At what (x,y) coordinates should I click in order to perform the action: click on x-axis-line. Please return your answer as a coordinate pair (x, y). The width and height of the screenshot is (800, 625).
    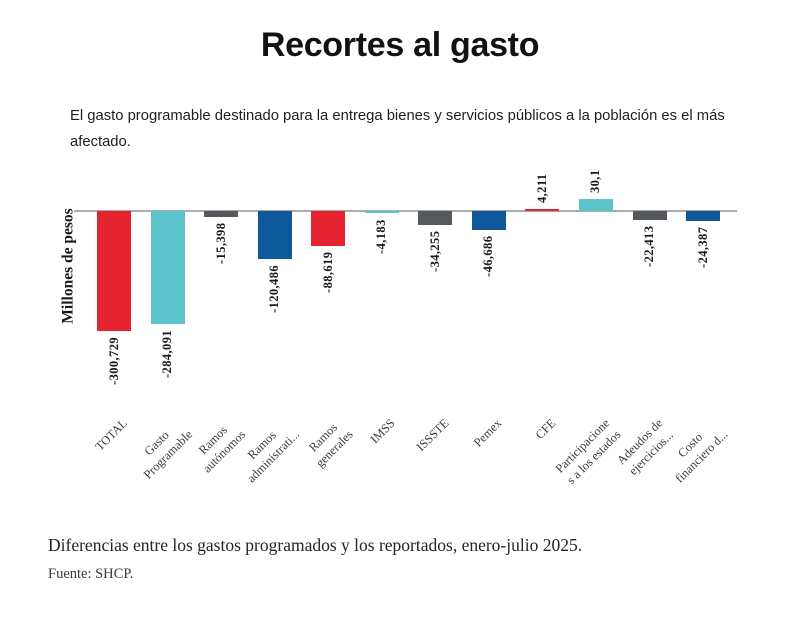
    Looking at the image, I should click on (405, 211).